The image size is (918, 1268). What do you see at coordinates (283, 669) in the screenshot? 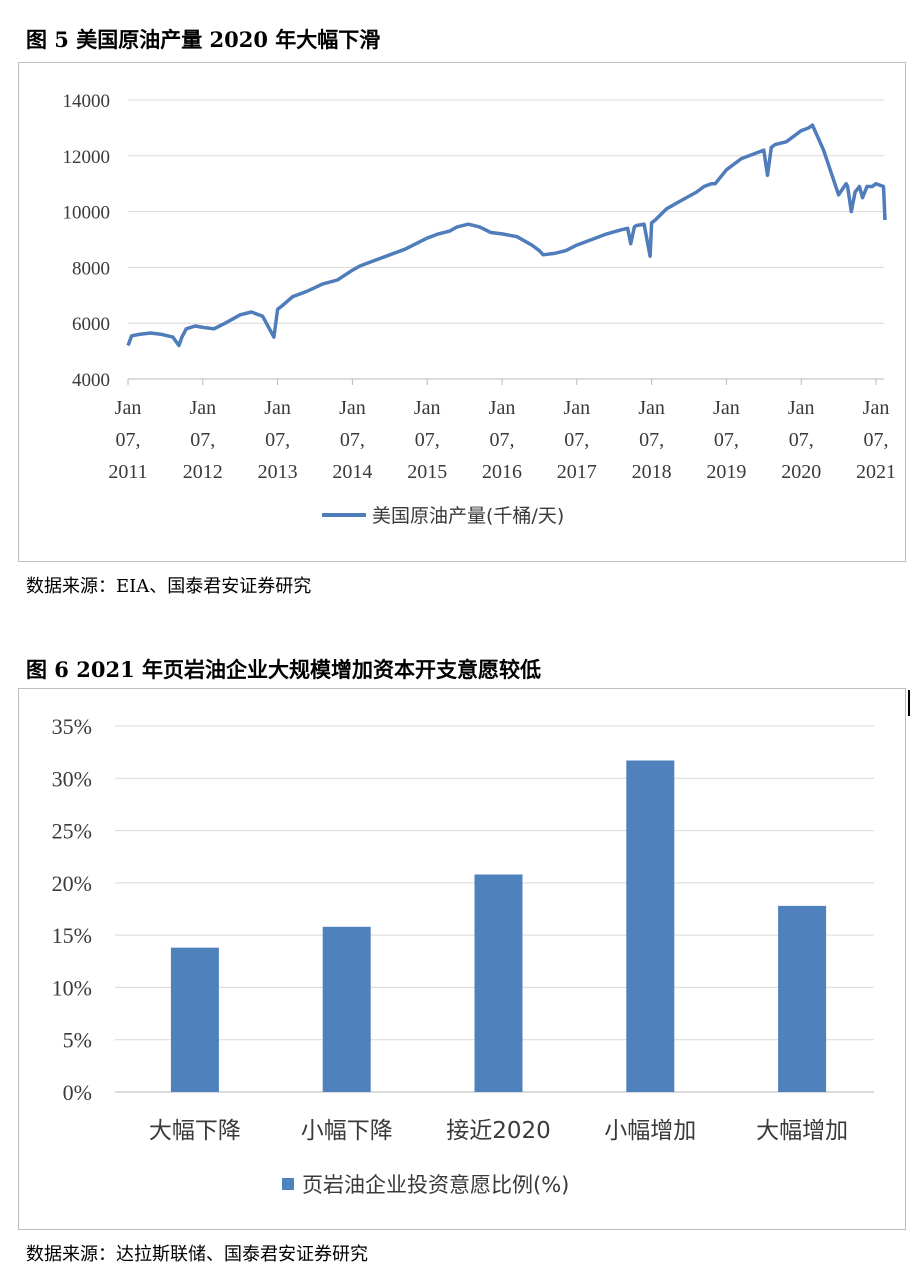
I see `figure2-title: 图 6 2021 年页岩油企业大规模增加资本开支意愿较低` at bounding box center [283, 669].